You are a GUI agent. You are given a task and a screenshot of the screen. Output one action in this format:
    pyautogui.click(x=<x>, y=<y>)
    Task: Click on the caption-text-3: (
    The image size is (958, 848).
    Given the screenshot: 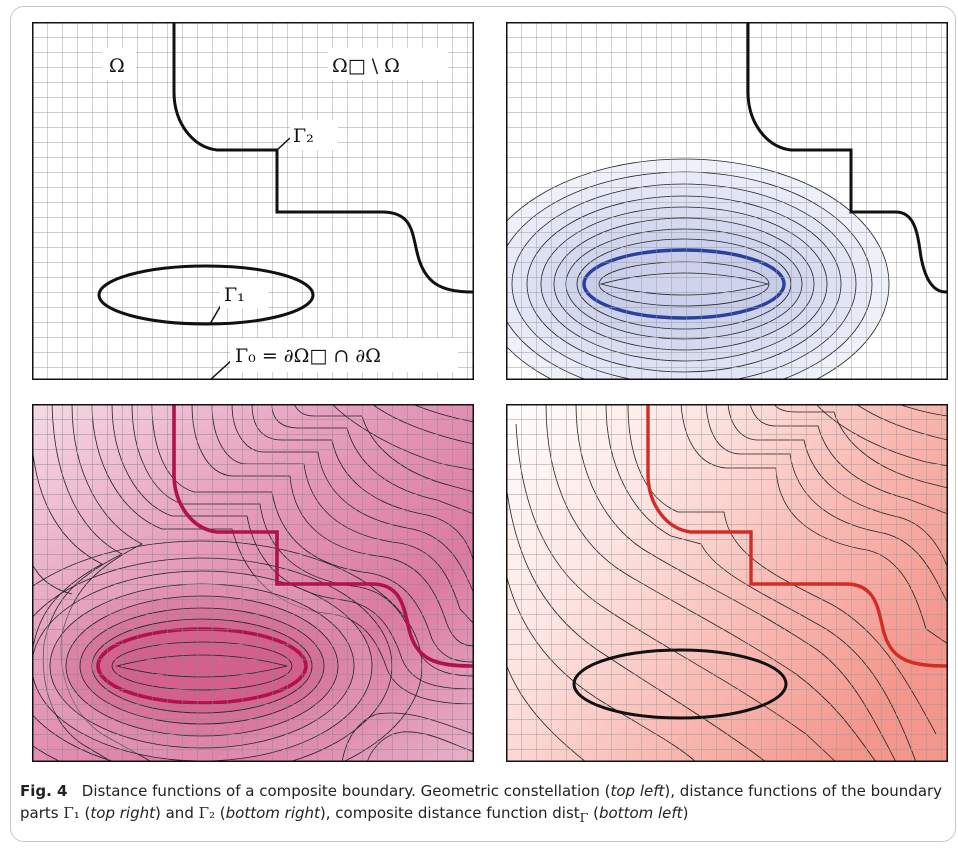 What is the action you would take?
    pyautogui.click(x=85, y=813)
    